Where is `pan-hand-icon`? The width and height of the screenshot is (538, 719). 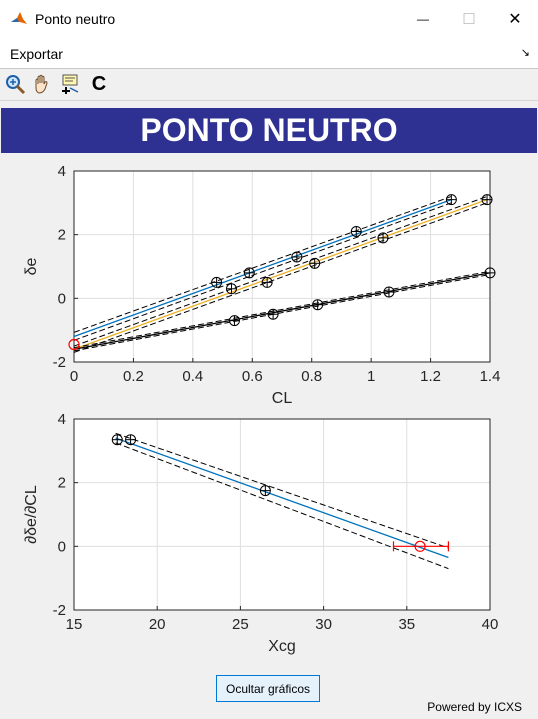
pan-hand-icon is located at coordinates (42, 84).